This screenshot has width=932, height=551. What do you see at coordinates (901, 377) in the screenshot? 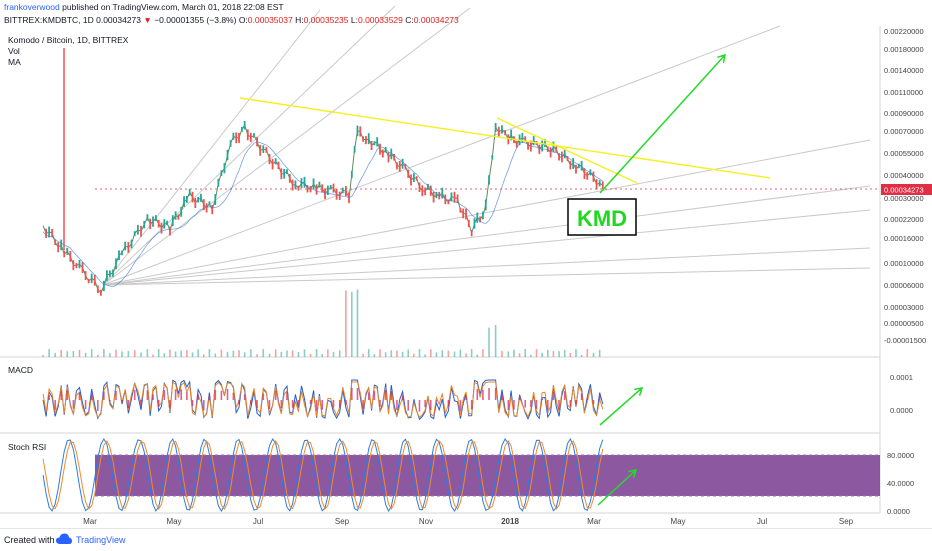
I see `macd-tick-label: 0.0001` at bounding box center [901, 377].